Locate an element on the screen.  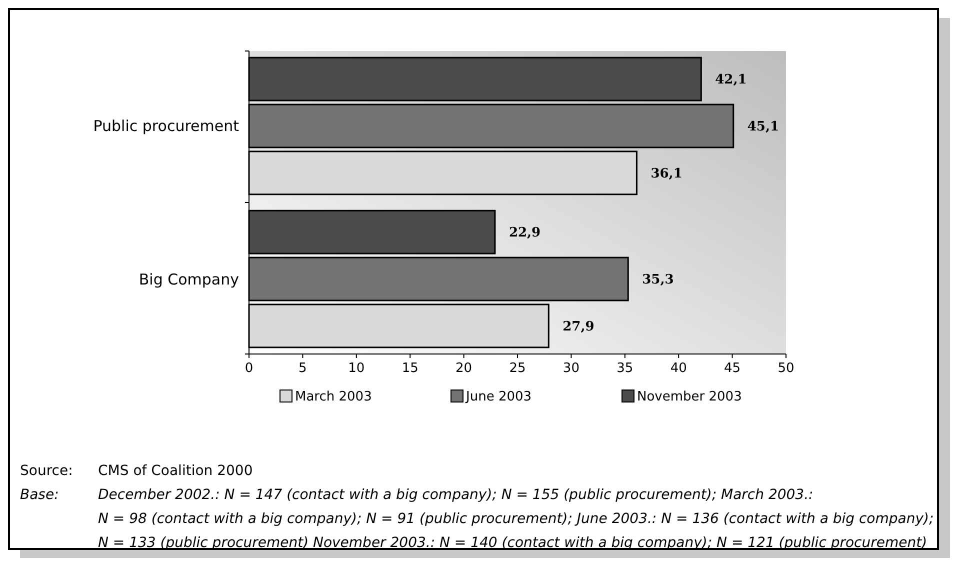
legend-label: November 2003 is located at coordinates (689, 397).